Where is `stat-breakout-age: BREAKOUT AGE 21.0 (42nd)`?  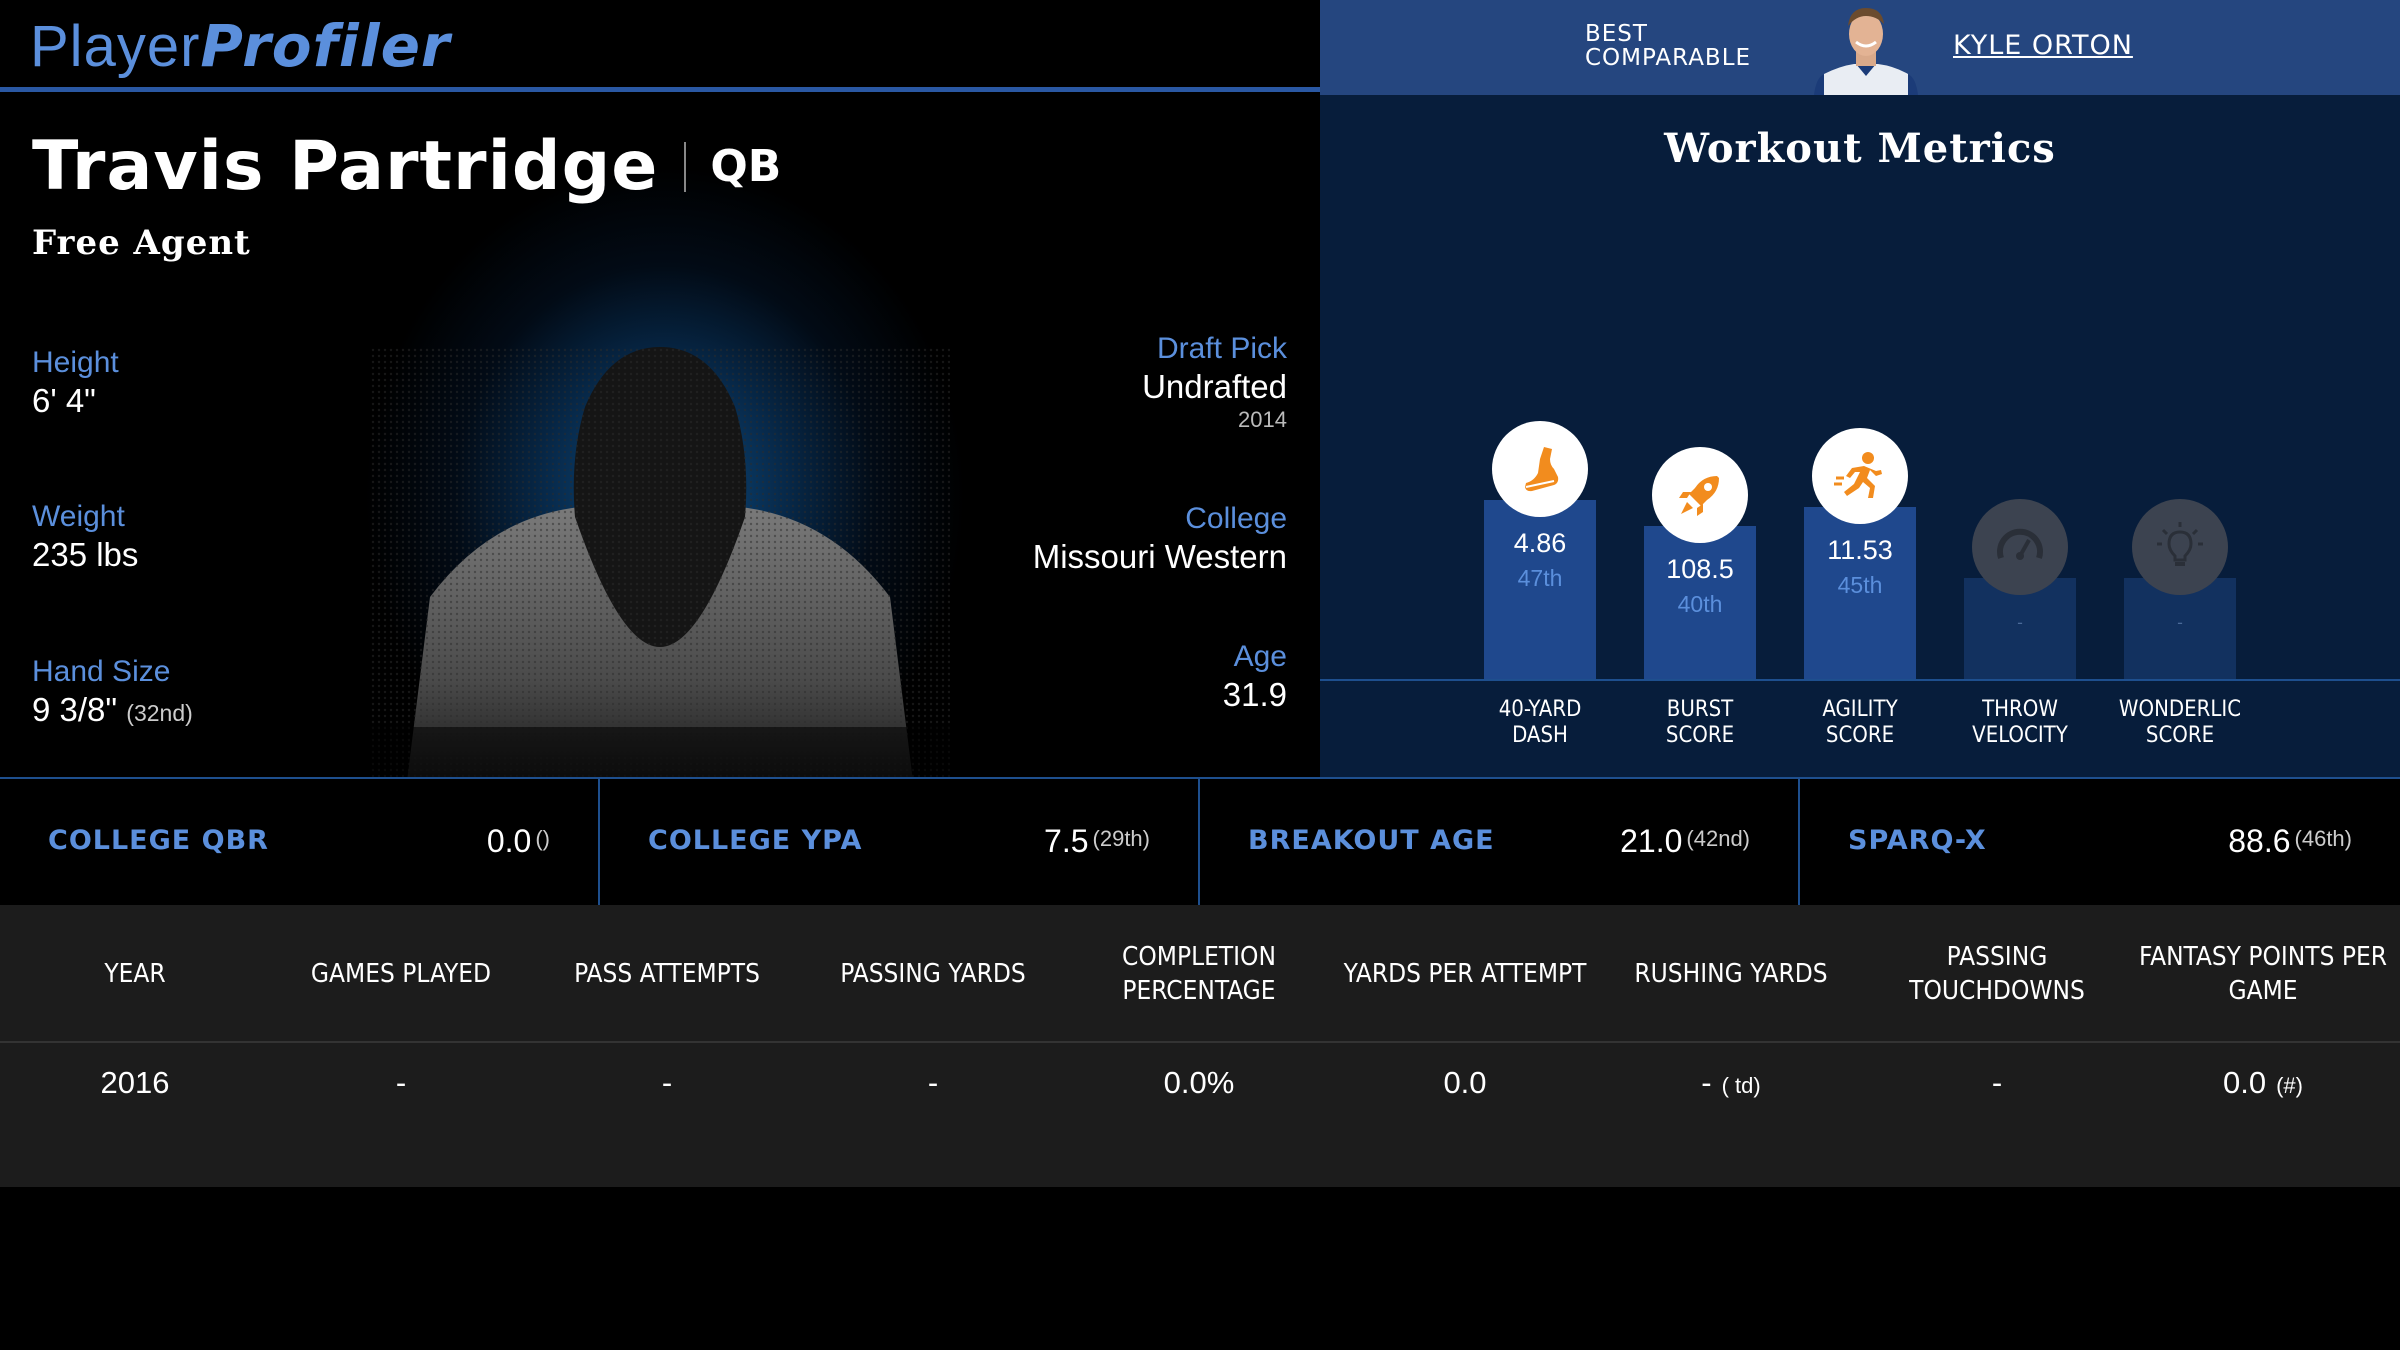 stat-breakout-age: BREAKOUT AGE 21.0 (42nd) is located at coordinates (1498, 842).